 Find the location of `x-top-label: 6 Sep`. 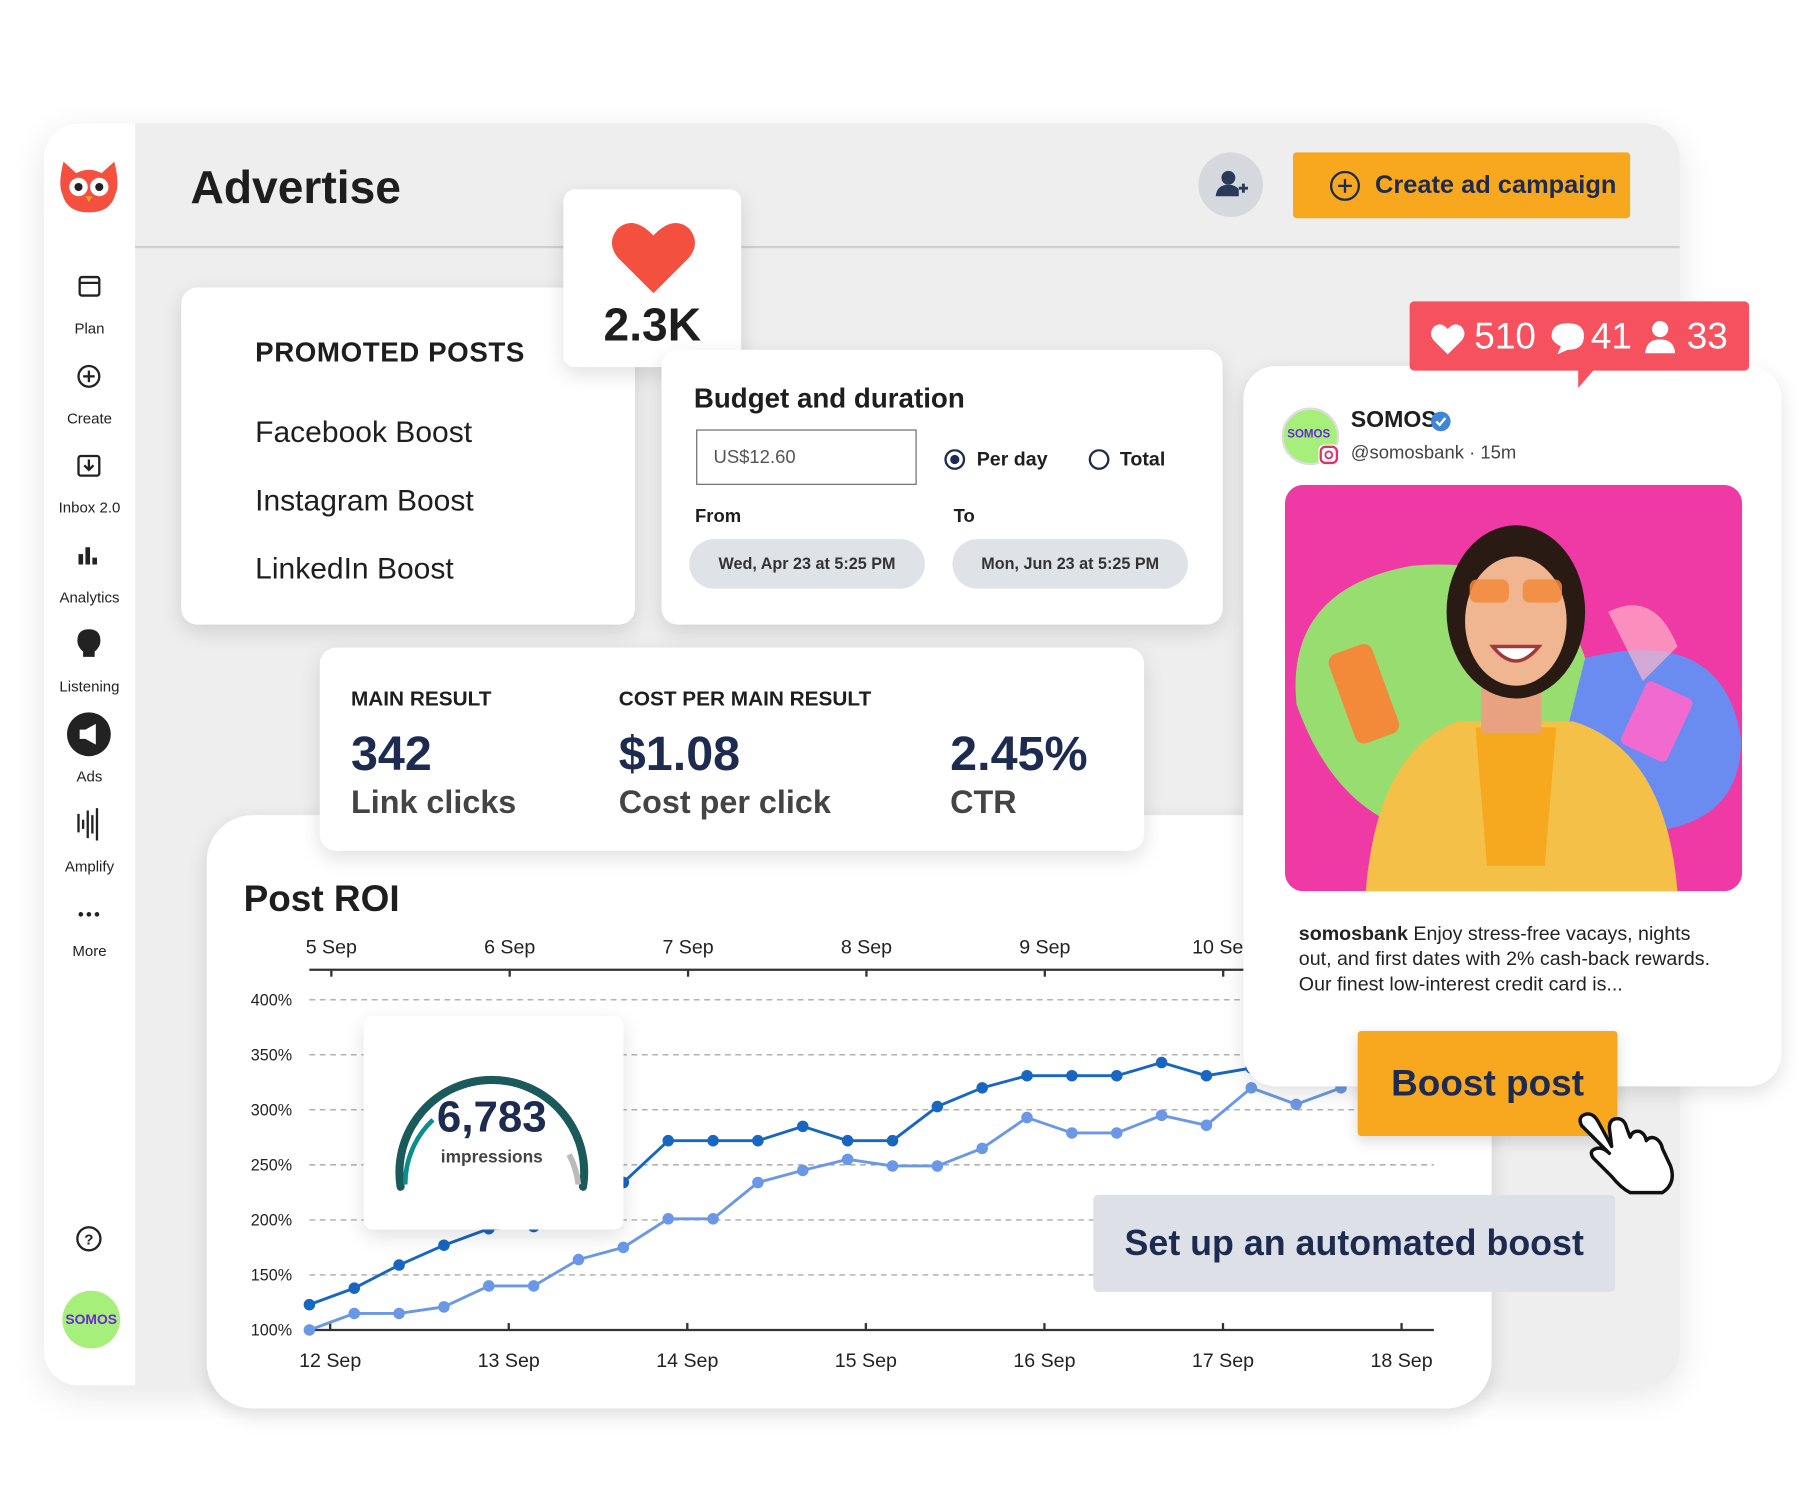

x-top-label: 6 Sep is located at coordinates (509, 948).